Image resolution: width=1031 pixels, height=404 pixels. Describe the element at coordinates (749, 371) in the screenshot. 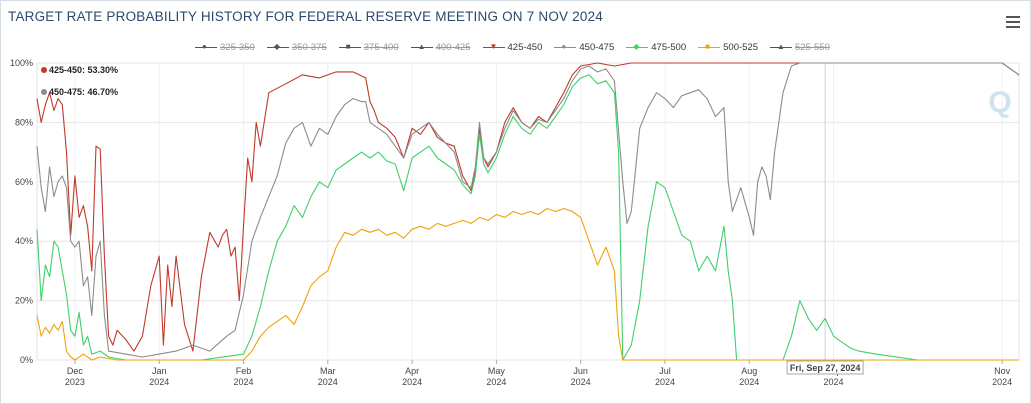

I see `x-tick-month: Aug` at that location.